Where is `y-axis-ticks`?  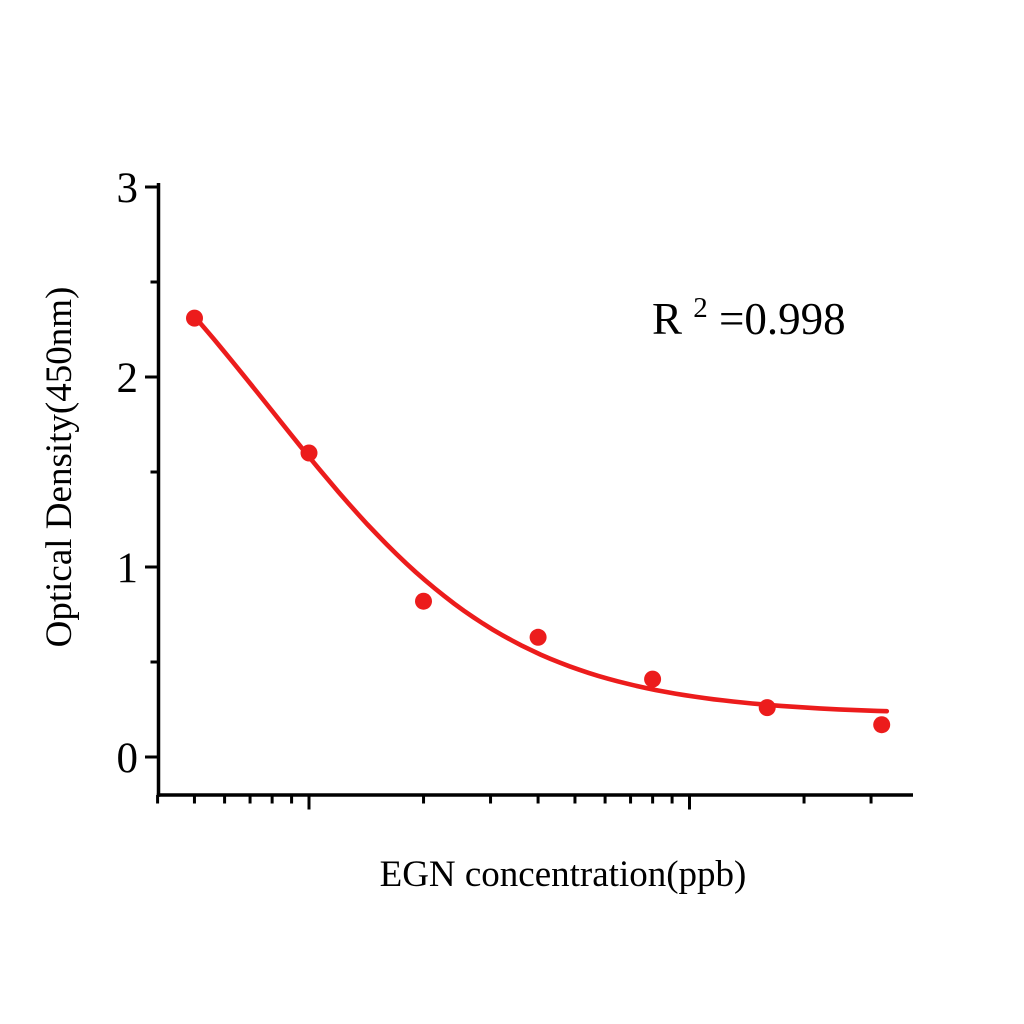
y-axis-ticks is located at coordinates (152, 472).